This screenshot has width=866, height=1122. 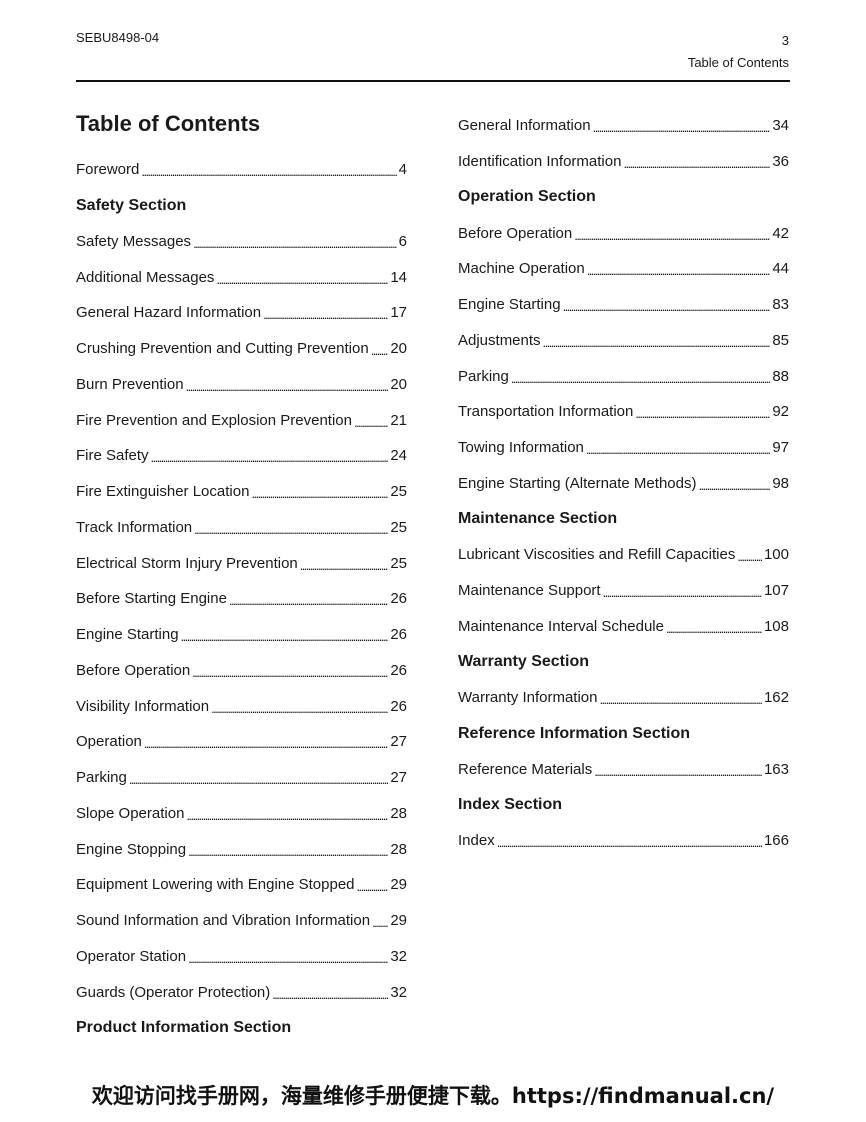 What do you see at coordinates (398, 313) in the screenshot?
I see `toc-entry-page: 17` at bounding box center [398, 313].